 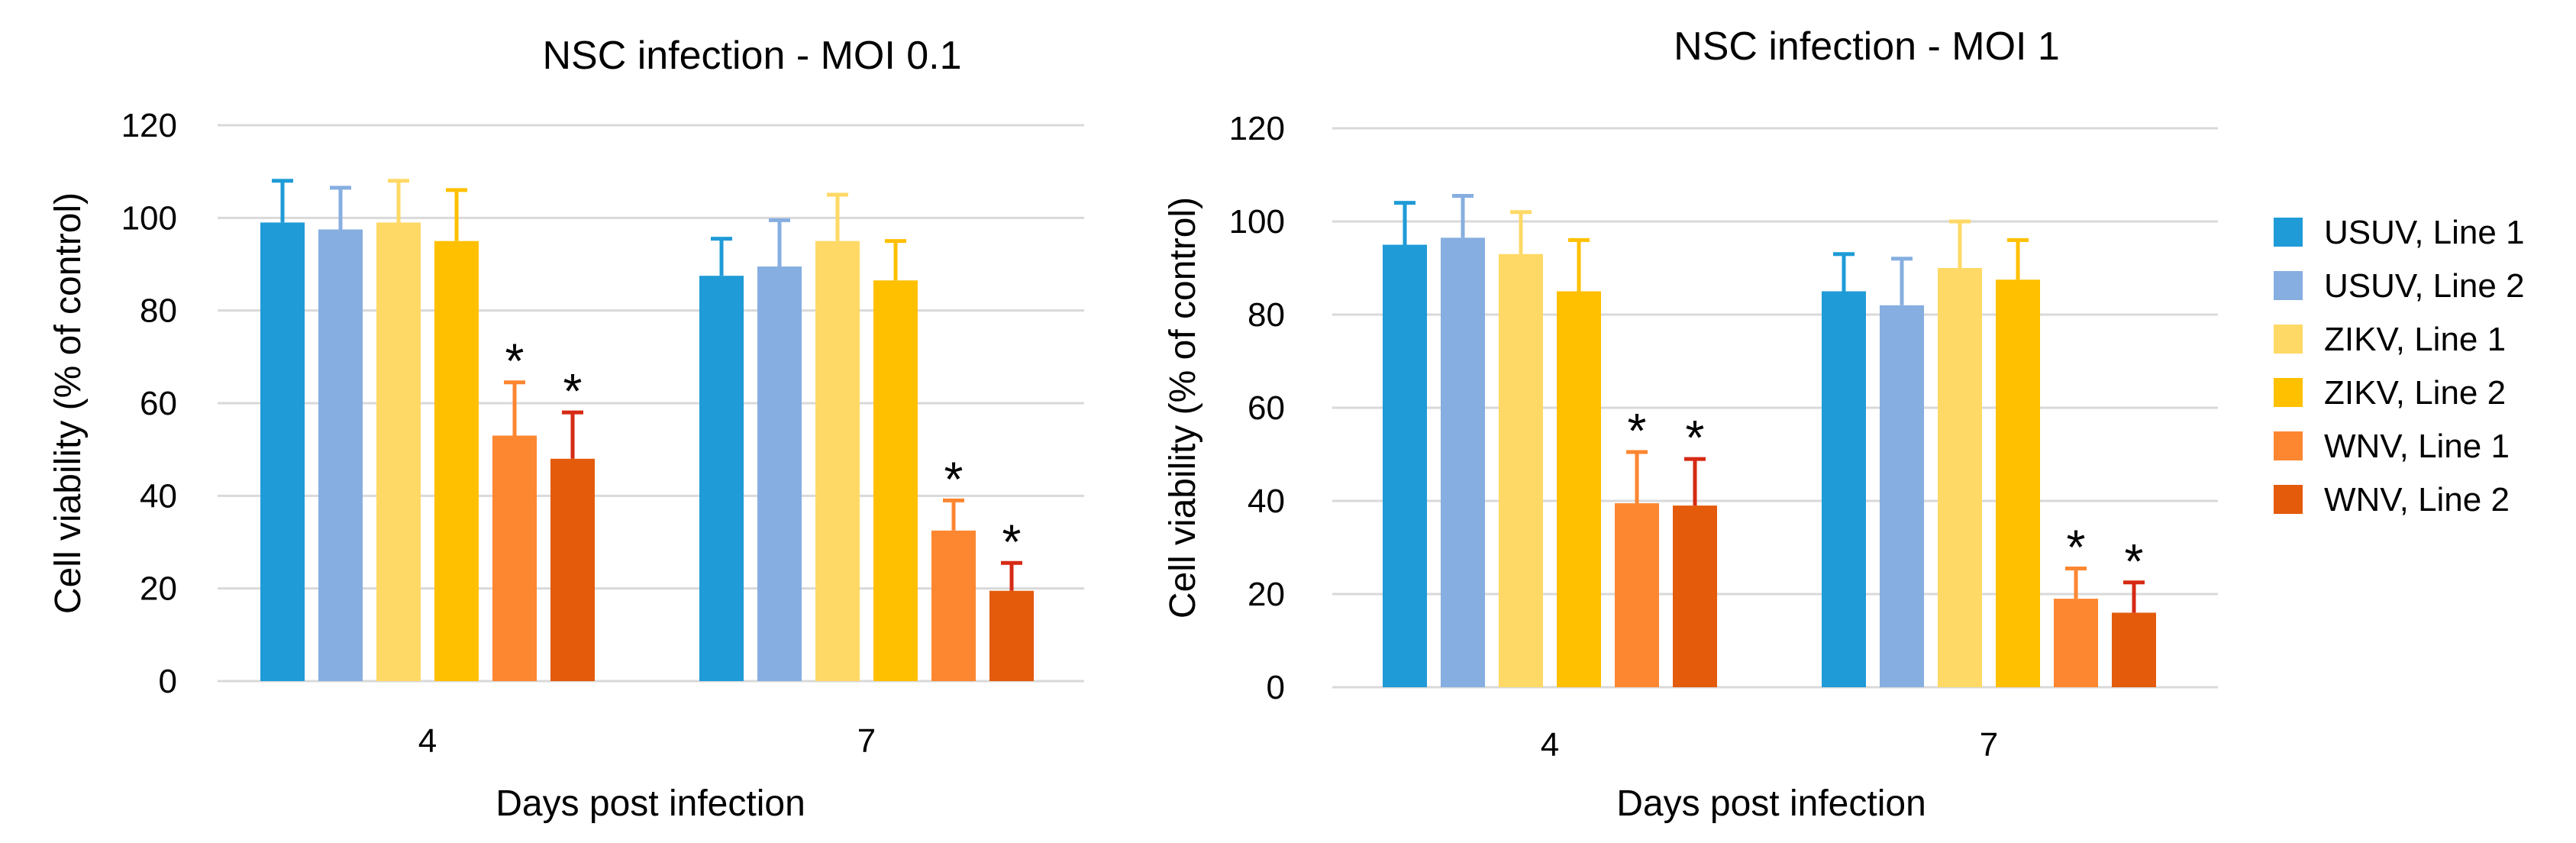 I want to click on legend-label: USUV, Line 1, so click(x=2424, y=232).